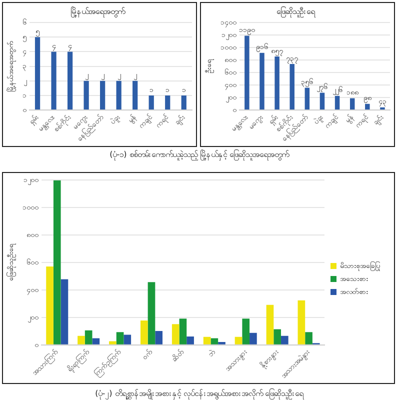 The height and width of the screenshot is (409, 398). Describe the element at coordinates (199, 394) in the screenshot. I see `text: (ပုံ-၂) တိရစ္ဆာန်အမျိုးအစားနှင့် လုပ်ငန်းအရွယ်အစားအလိုက် ဖြေဆိုသူဦးရေ` at that location.